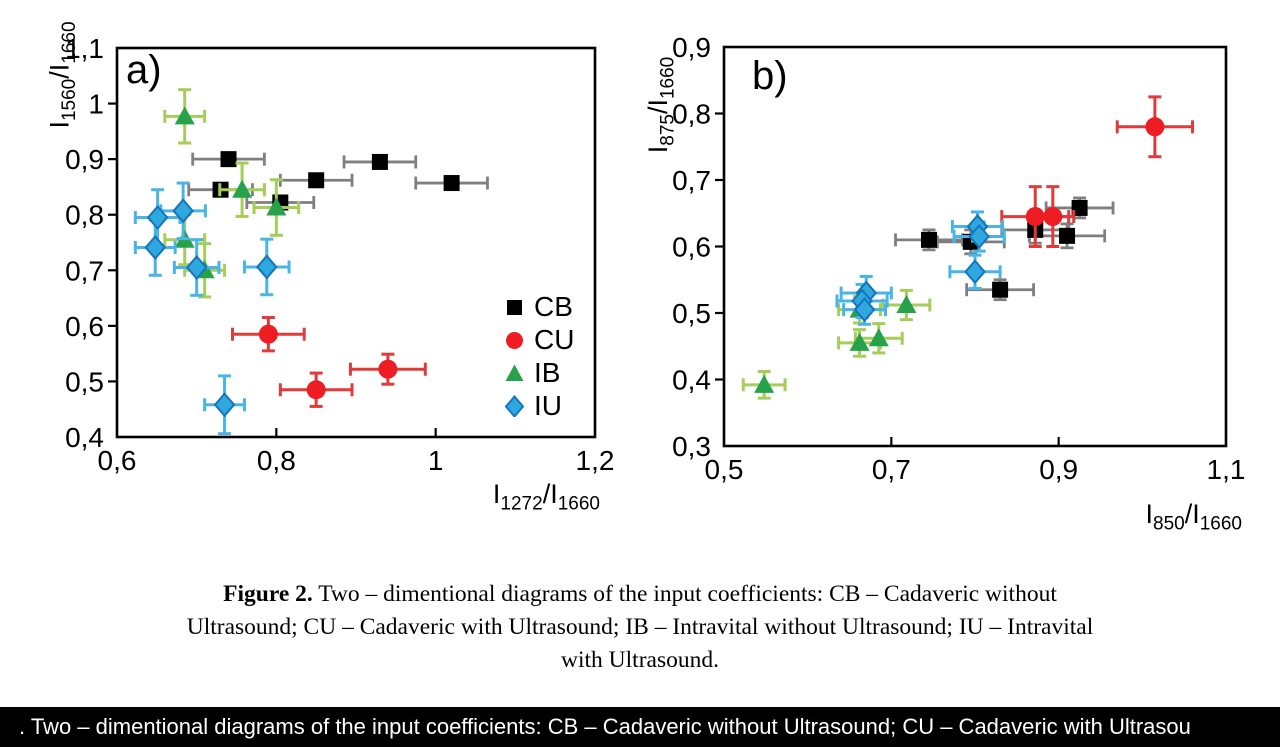 Image resolution: width=1280 pixels, height=747 pixels. I want to click on caption-line-3: with Ultrasound., so click(640, 660).